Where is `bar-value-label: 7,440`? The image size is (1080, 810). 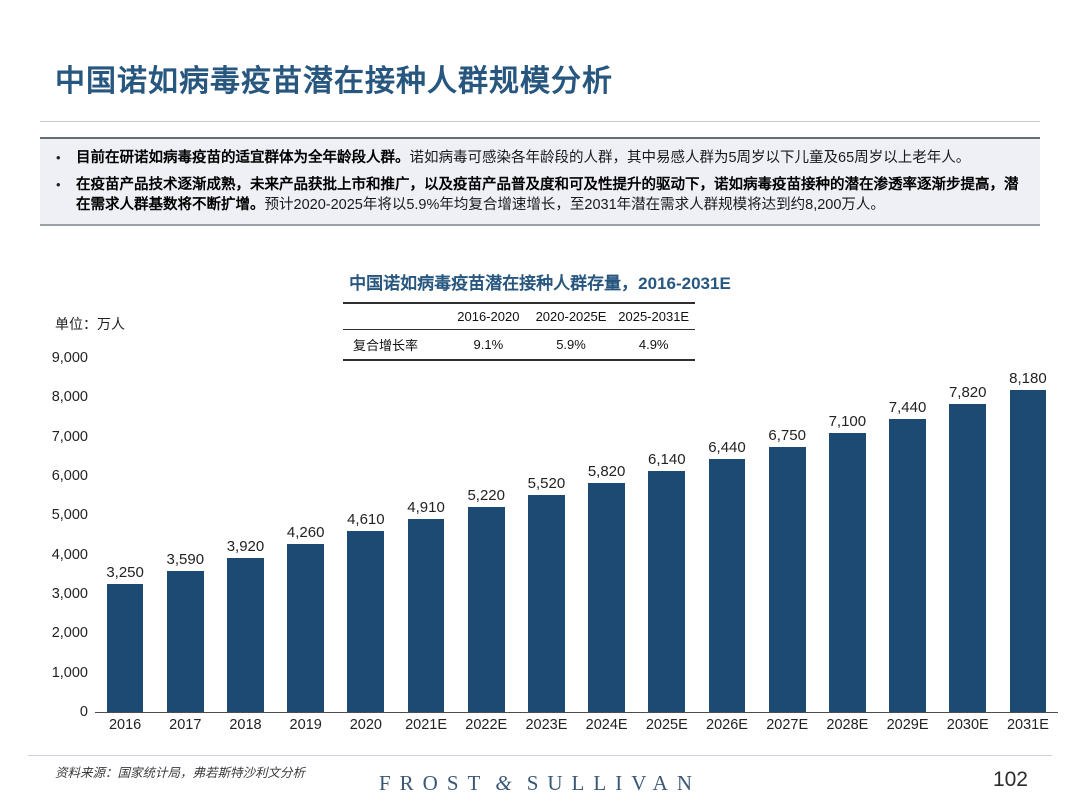
bar-value-label: 7,440 is located at coordinates (907, 408).